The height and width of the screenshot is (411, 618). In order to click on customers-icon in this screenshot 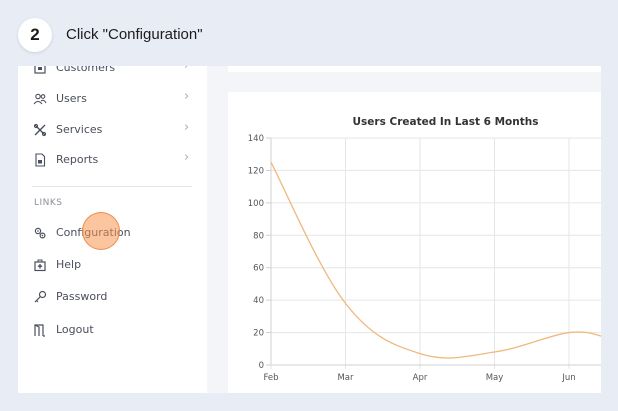, I will do `click(40, 70)`.